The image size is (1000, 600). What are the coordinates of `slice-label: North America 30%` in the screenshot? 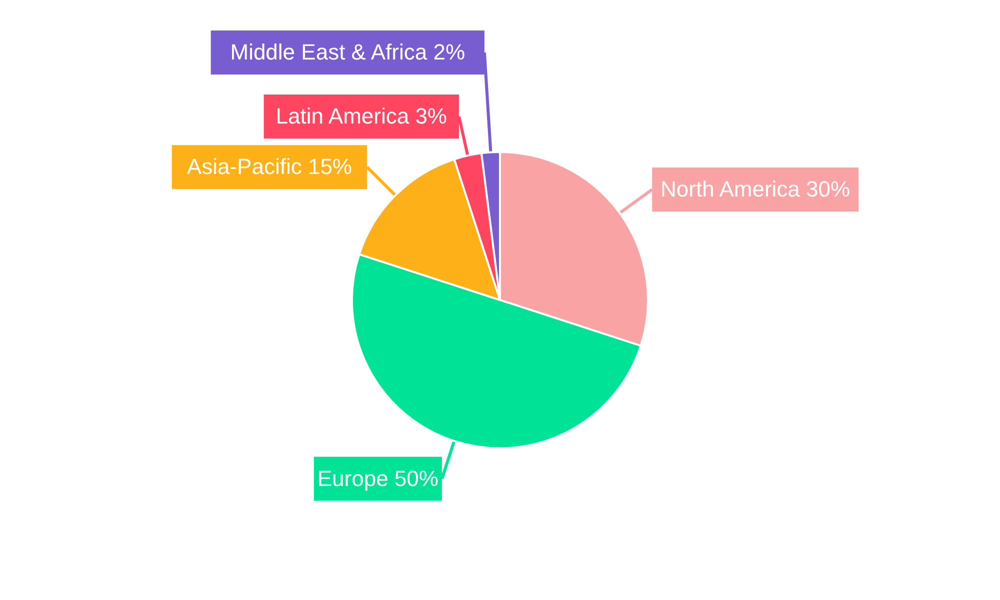 It's located at (755, 189).